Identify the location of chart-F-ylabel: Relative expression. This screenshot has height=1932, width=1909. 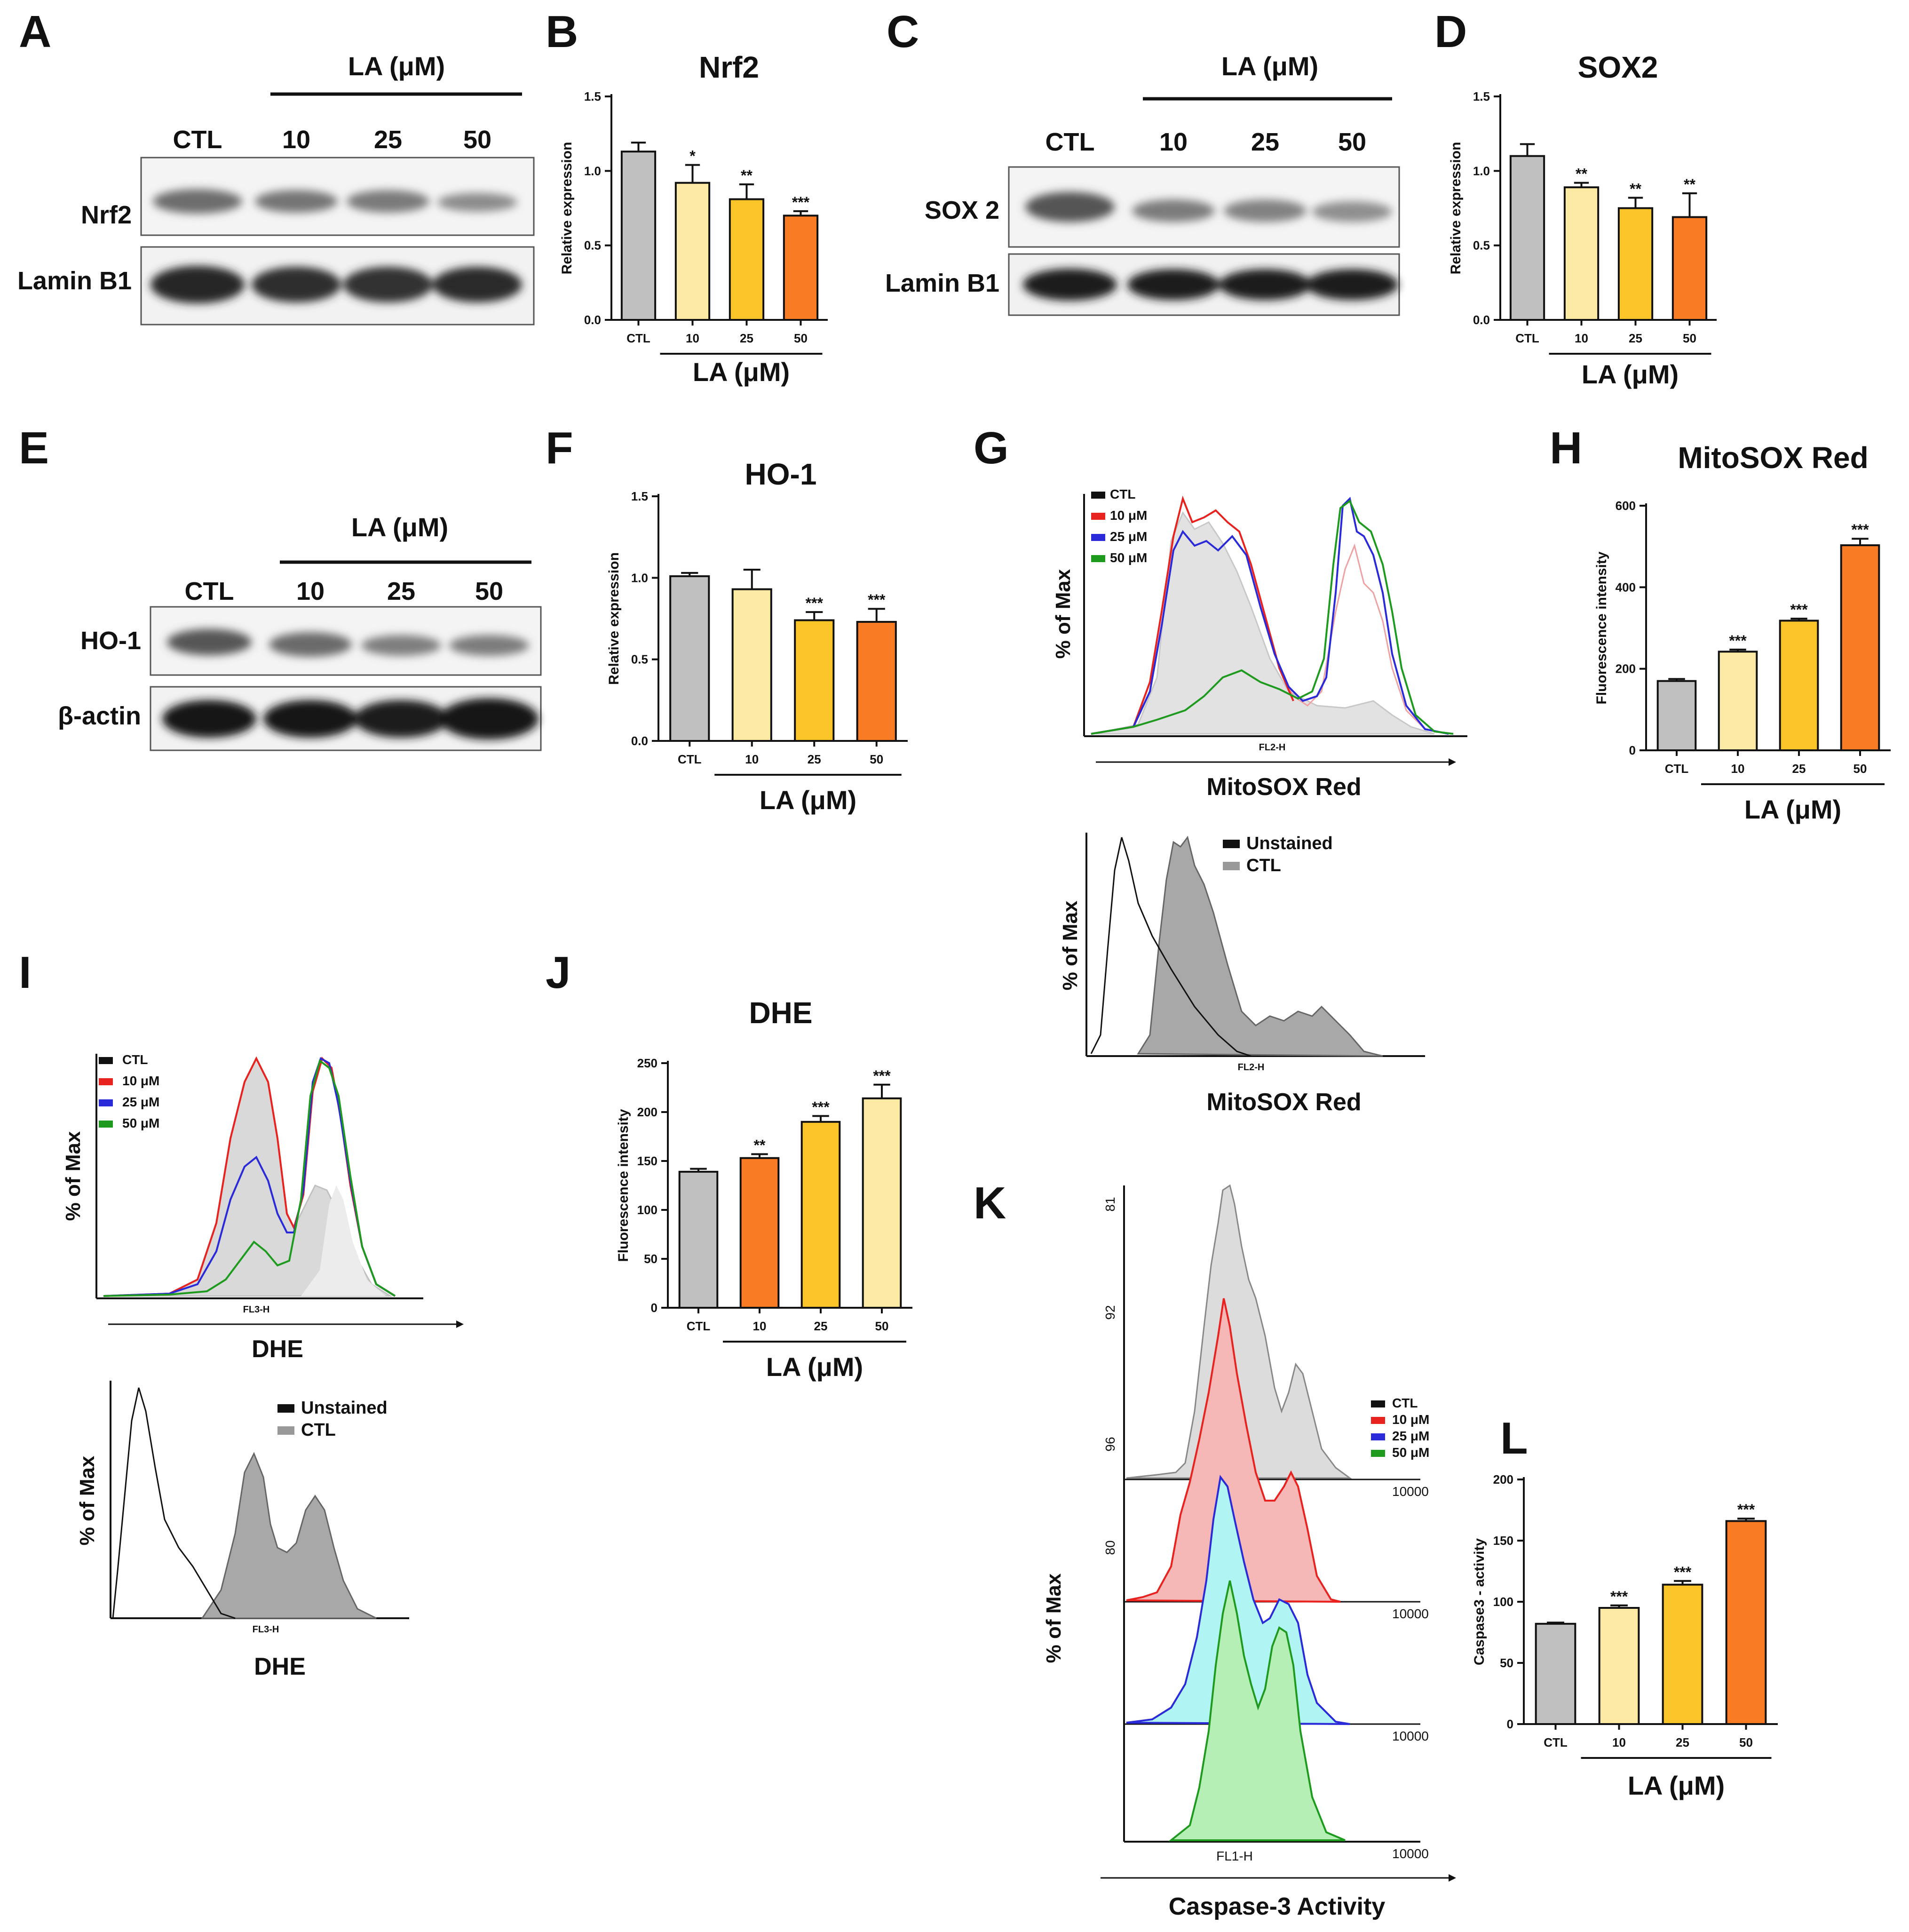
(614, 618).